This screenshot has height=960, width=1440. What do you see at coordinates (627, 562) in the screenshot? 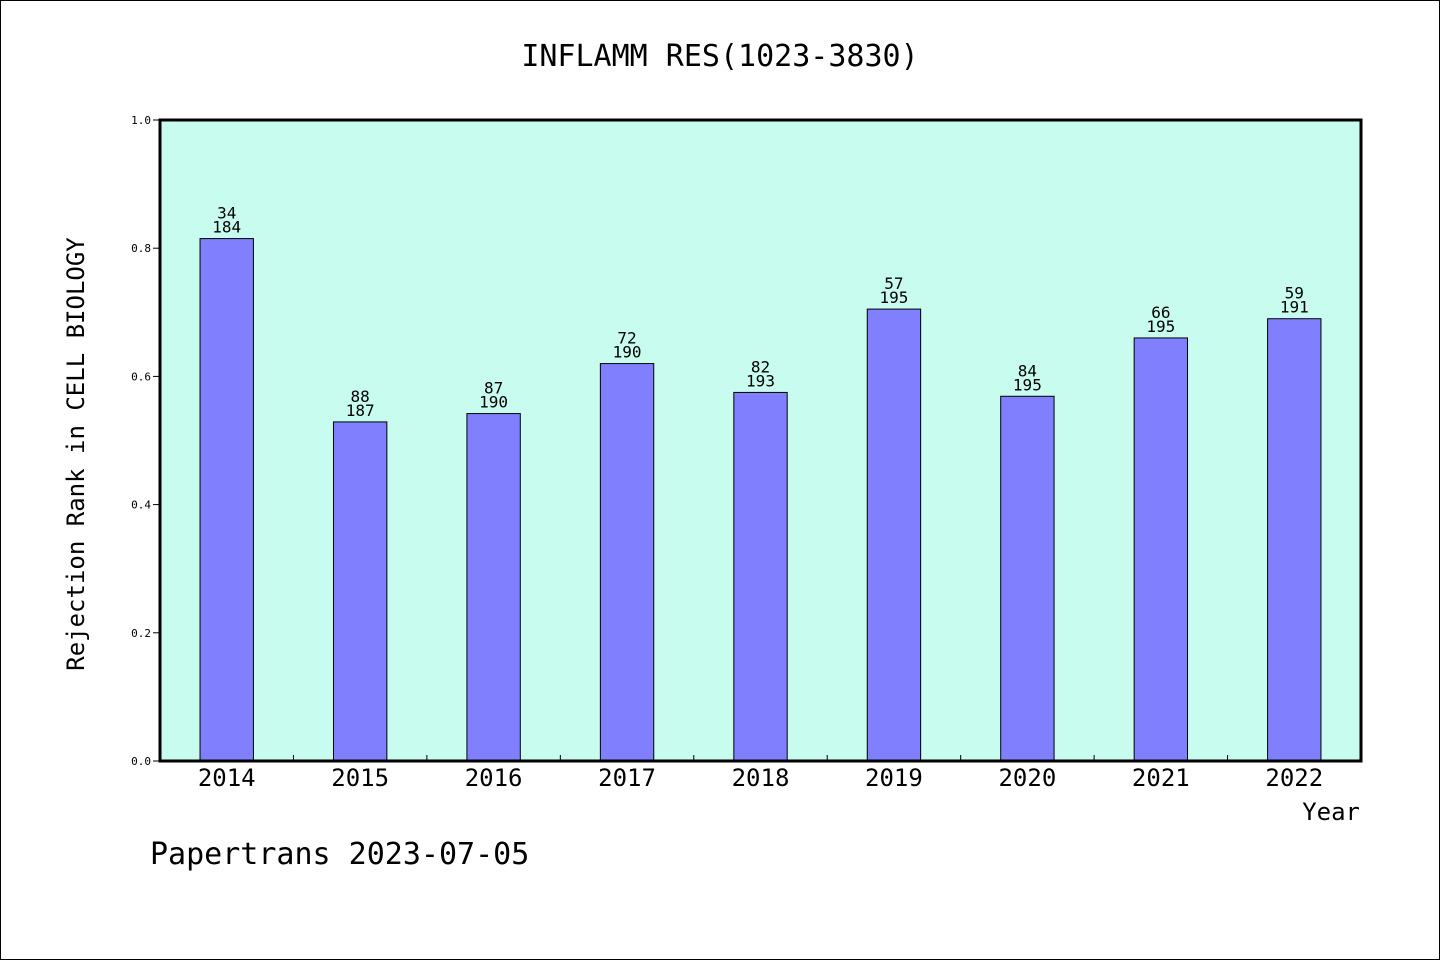
I see `bar-2017` at bounding box center [627, 562].